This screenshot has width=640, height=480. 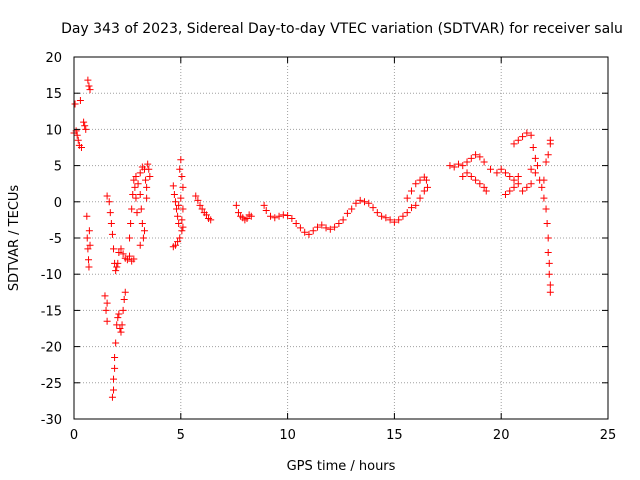 I want to click on x-tick-label: 25, so click(x=608, y=435).